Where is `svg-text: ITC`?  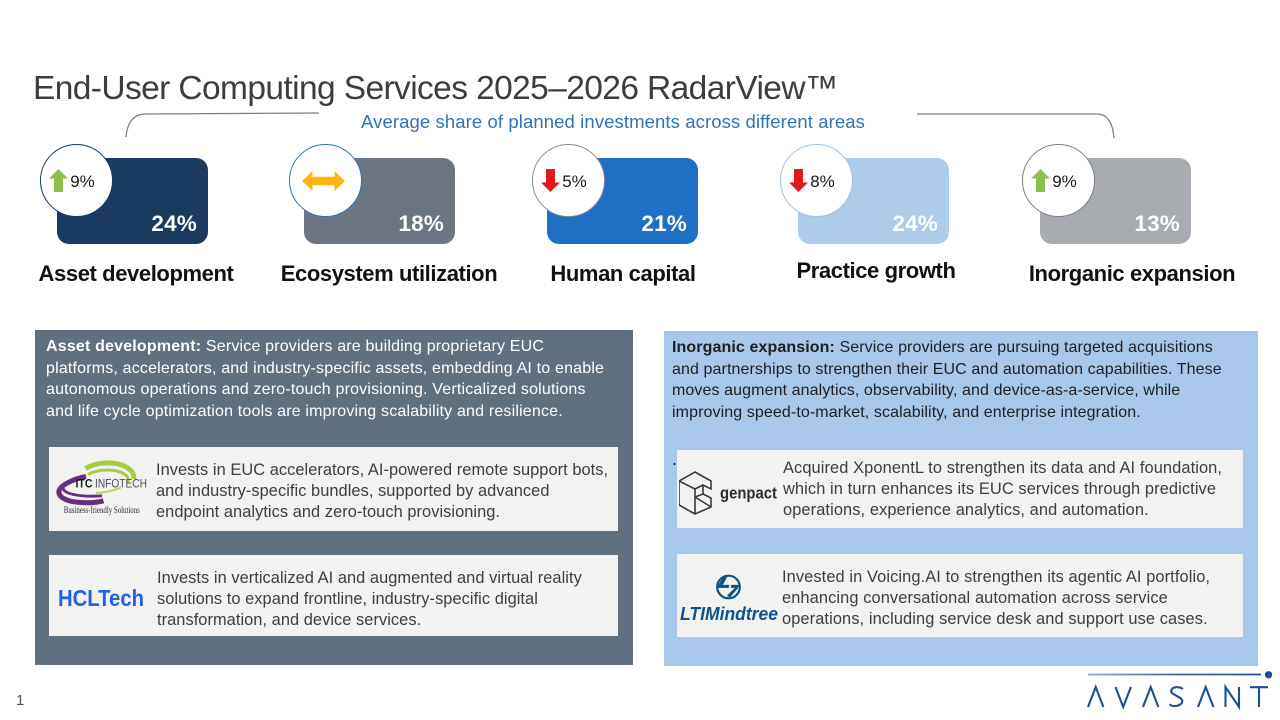
svg-text: ITC is located at coordinates (84, 484).